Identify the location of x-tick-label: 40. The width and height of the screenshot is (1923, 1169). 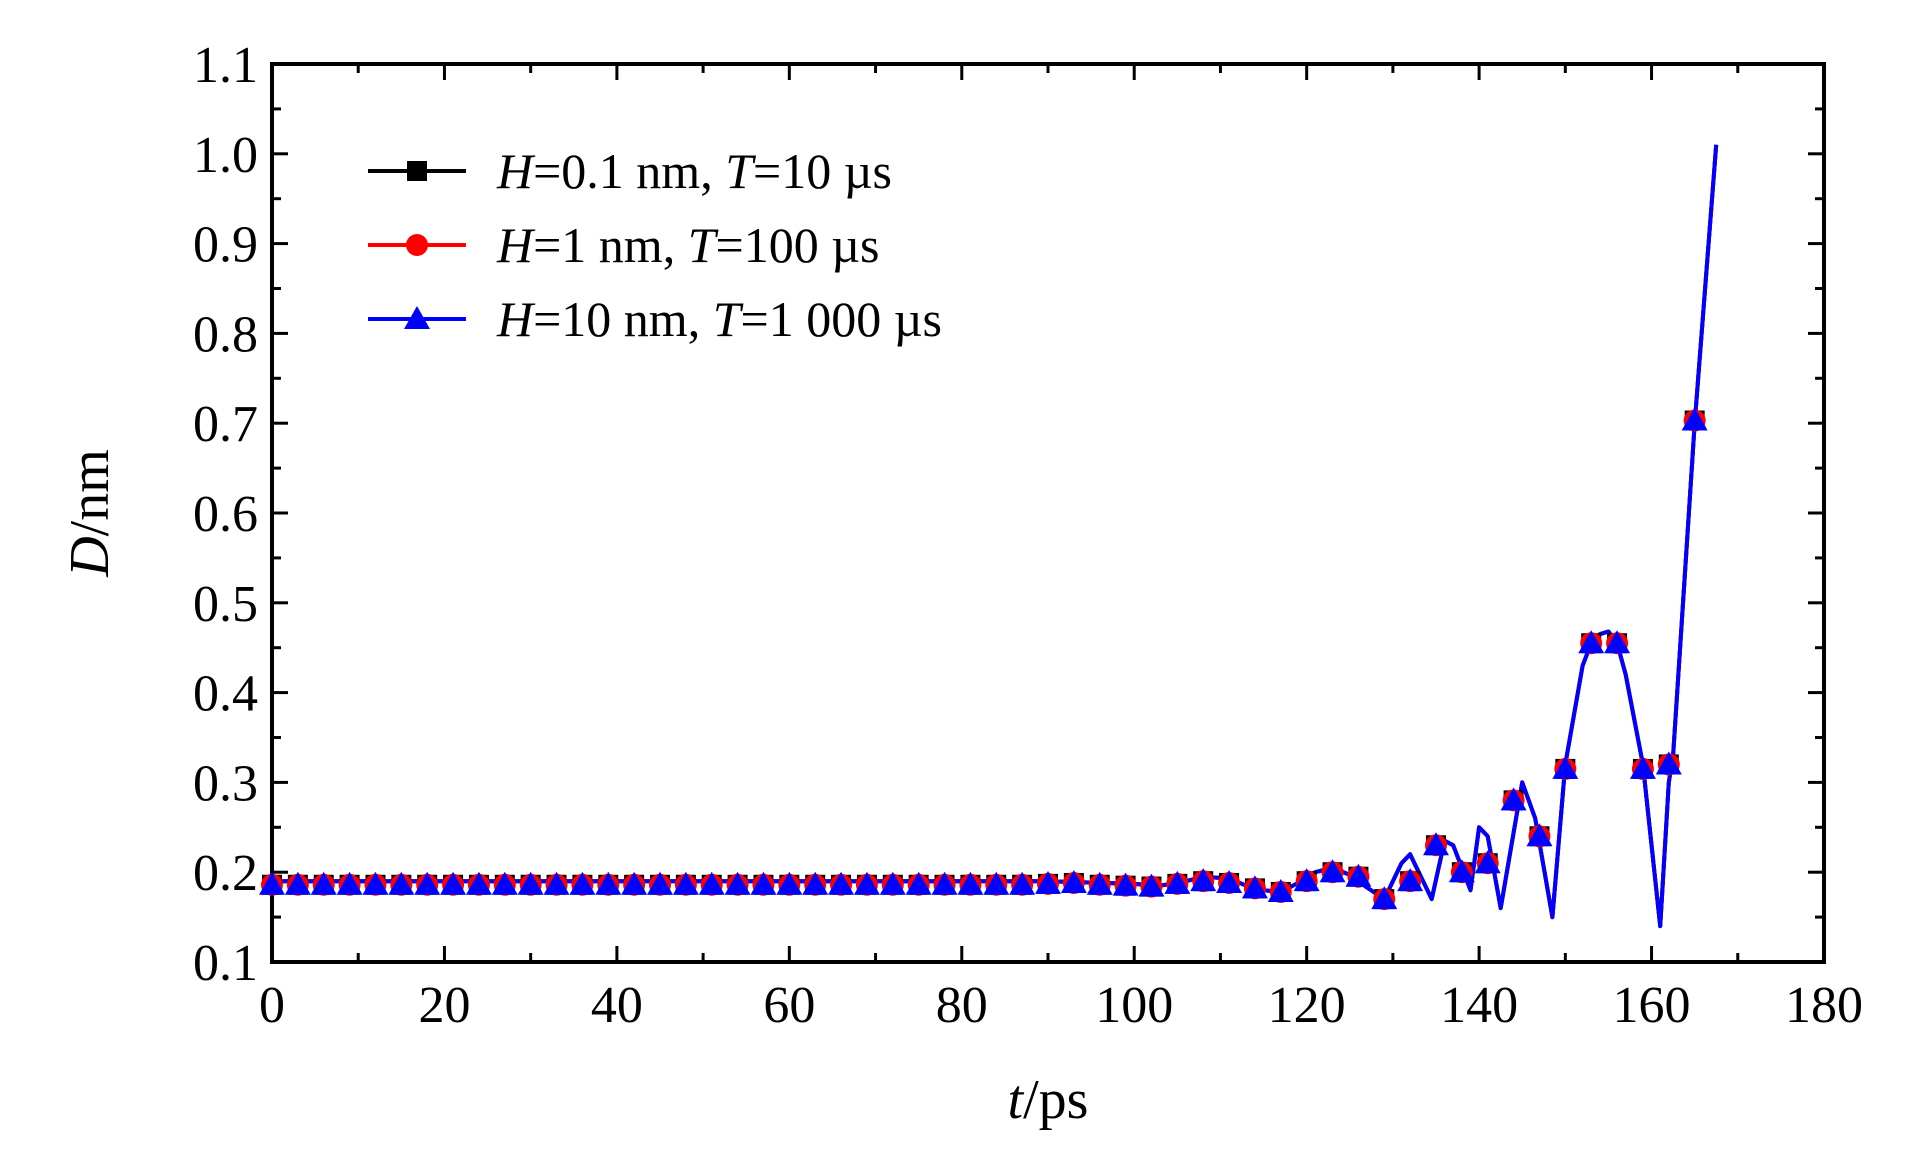
(617, 1005).